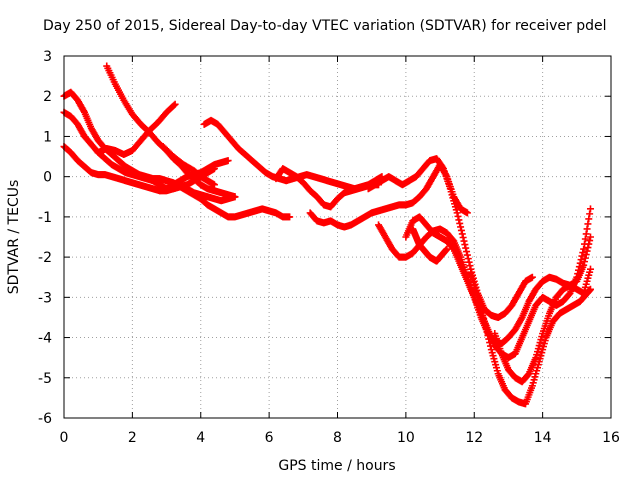 This screenshot has height=480, width=640. I want to click on y-tick-label: -3, so click(45, 298).